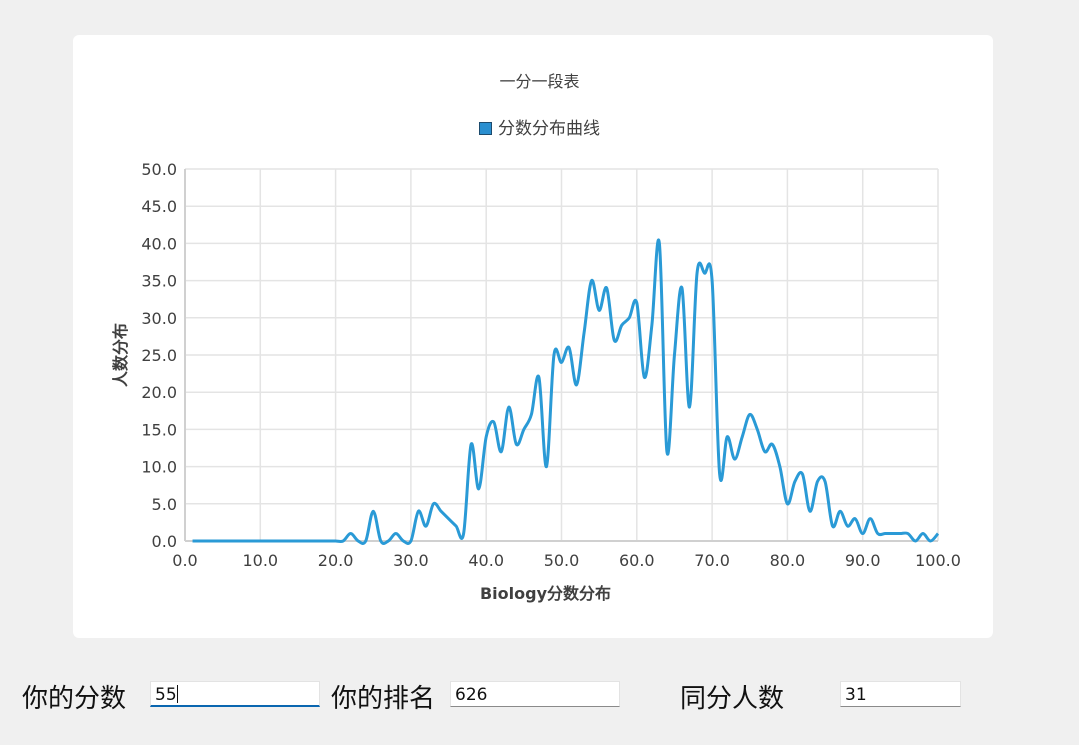 This screenshot has height=745, width=1079. I want to click on legend-swatch, so click(485, 128).